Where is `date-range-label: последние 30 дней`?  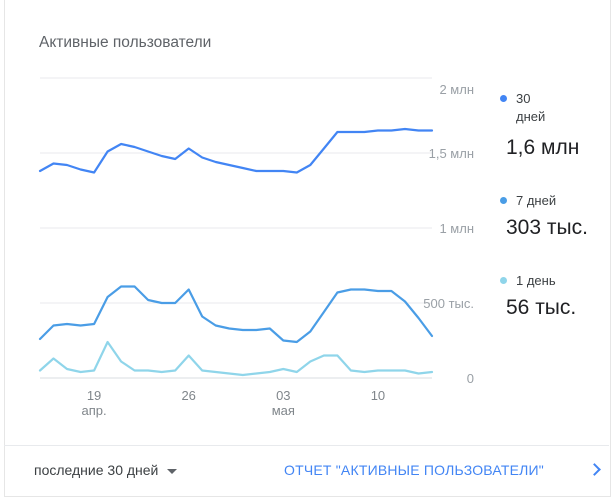 date-range-label: последние 30 дней is located at coordinates (96, 470).